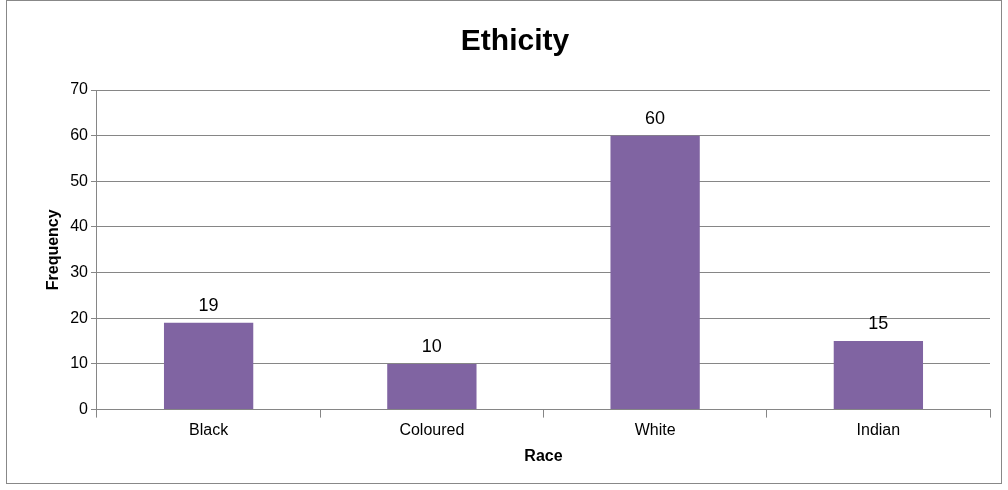  Describe the element at coordinates (543, 455) in the screenshot. I see `x-axis-title: Race` at that location.